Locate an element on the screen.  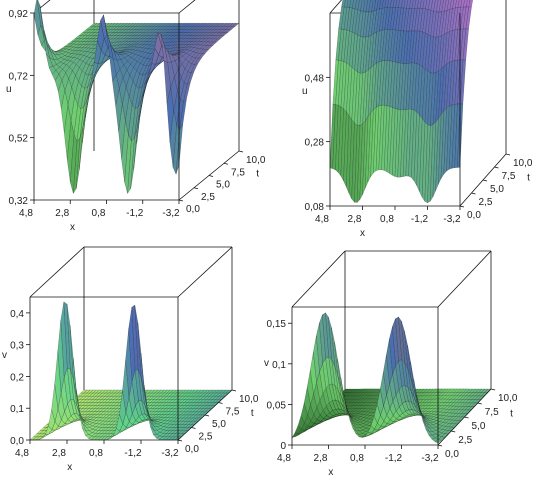
z-tick-label: 0,05 is located at coordinates (277, 405).